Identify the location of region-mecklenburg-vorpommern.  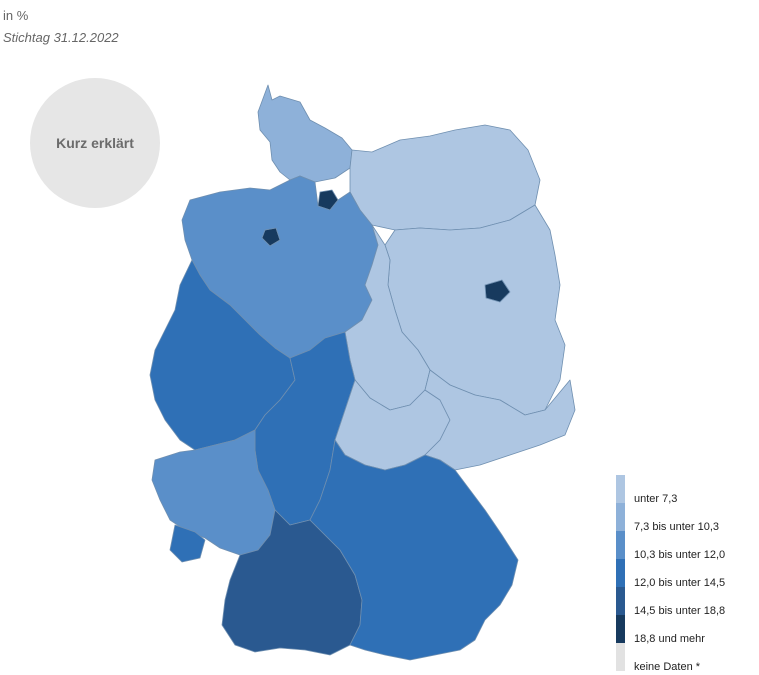
(445, 177).